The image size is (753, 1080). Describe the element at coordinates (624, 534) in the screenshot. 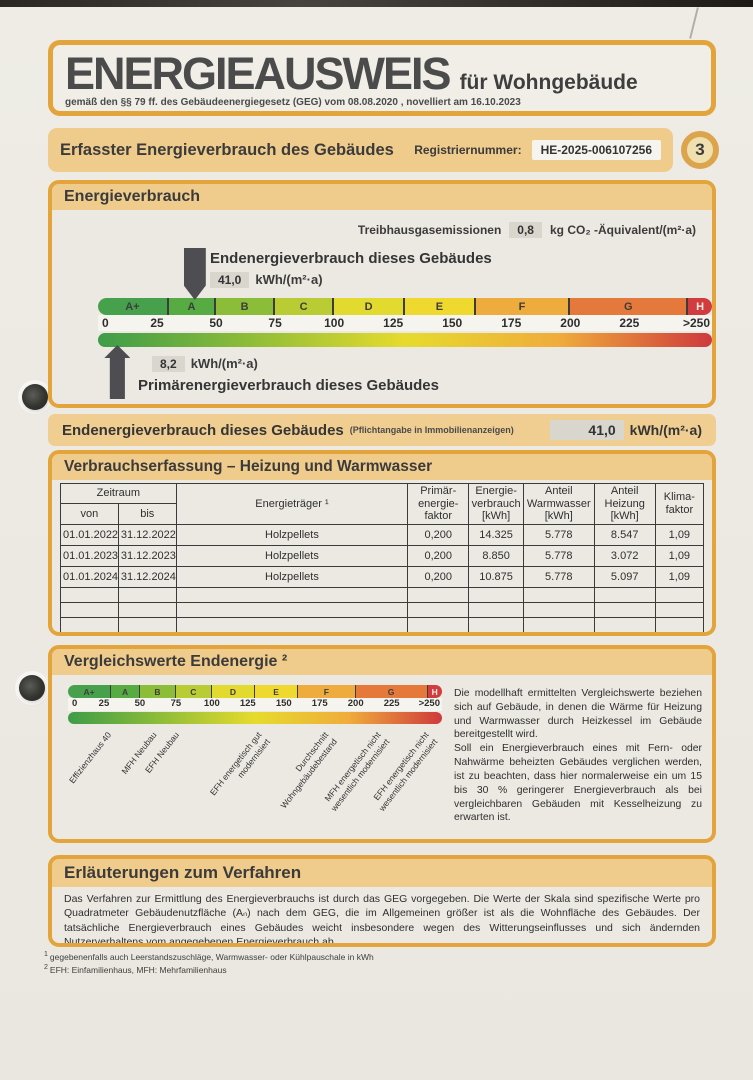

I see `table-cell: 8.547` at that location.